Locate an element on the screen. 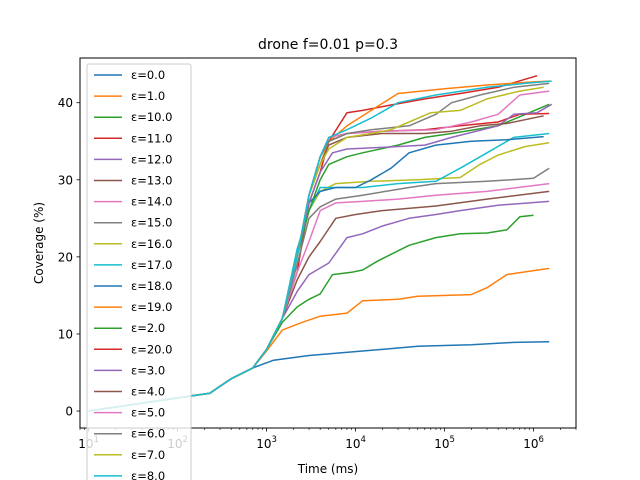 This screenshot has width=640, height=480. x-tick-label: 10³ is located at coordinates (266, 443).